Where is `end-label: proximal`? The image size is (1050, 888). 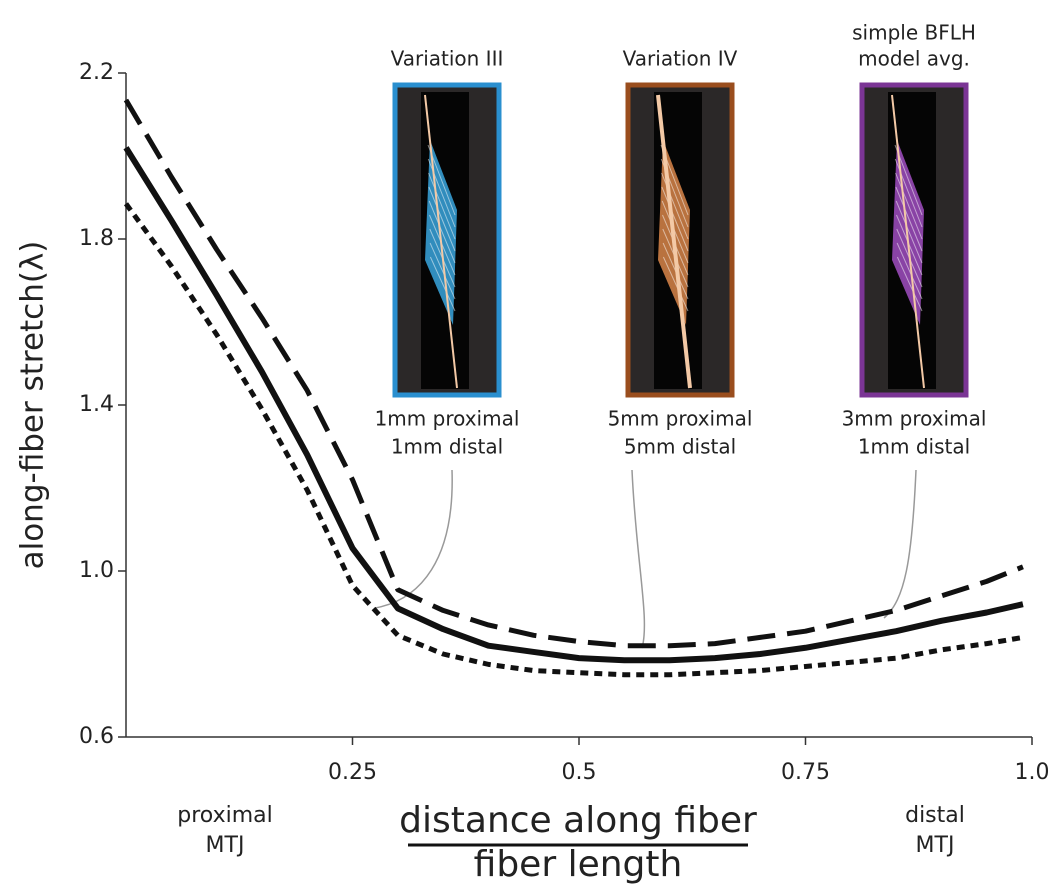 end-label: proximal is located at coordinates (224, 815).